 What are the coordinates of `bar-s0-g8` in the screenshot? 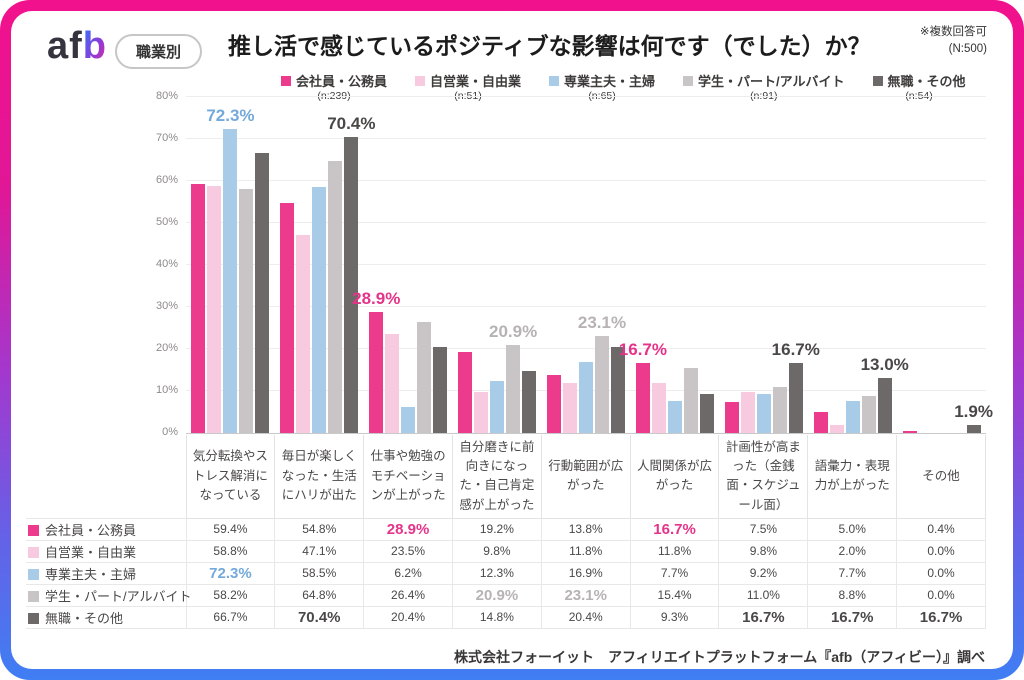 It's located at (909, 432).